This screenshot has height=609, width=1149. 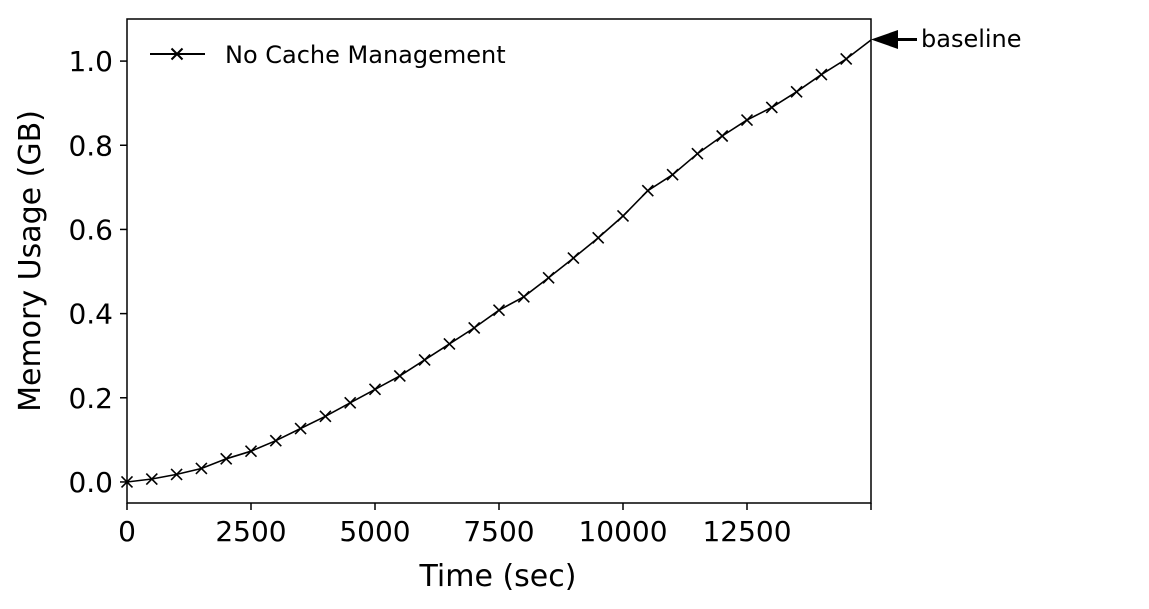 I want to click on y-axis: 0.0 0.2 0.4 0.6 0.8 1.0, so click(x=97, y=272).